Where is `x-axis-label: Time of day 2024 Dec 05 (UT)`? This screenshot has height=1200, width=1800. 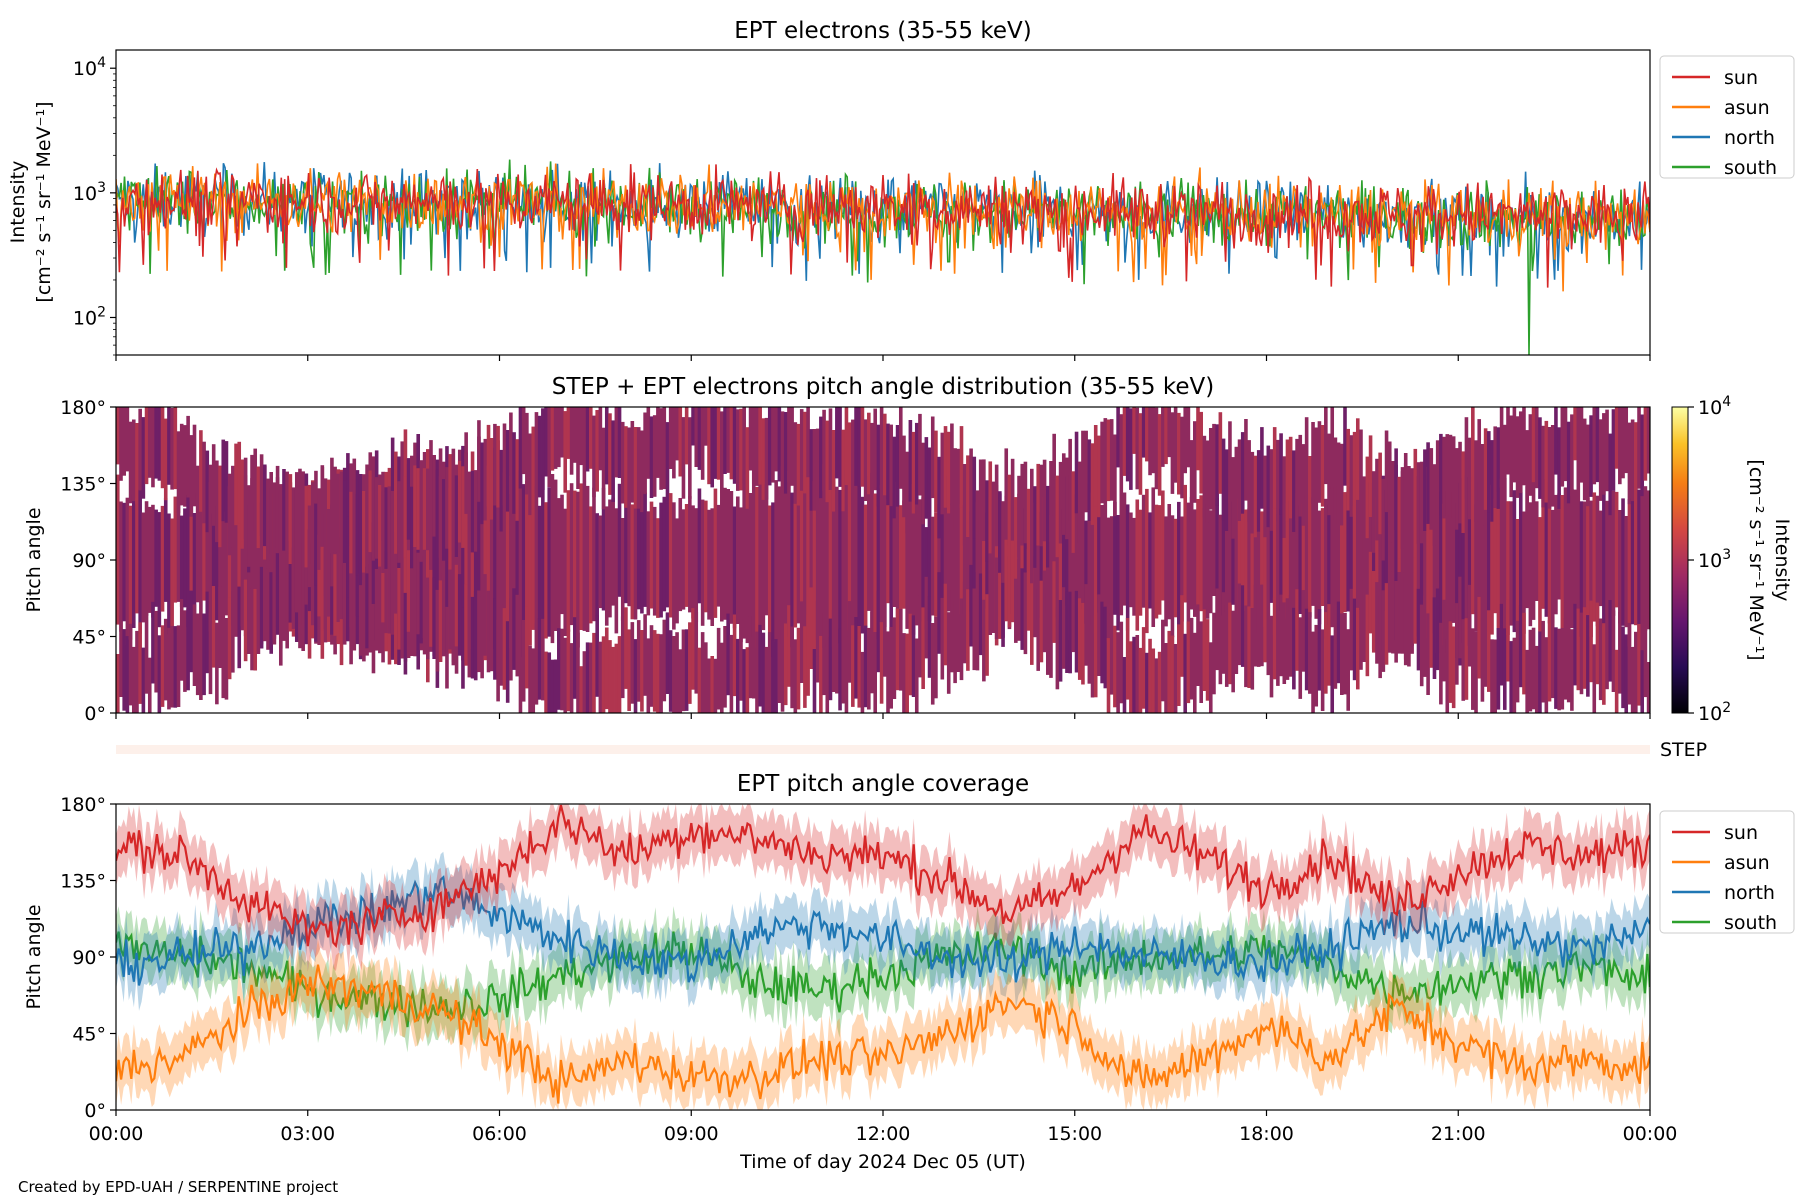
x-axis-label: Time of day 2024 Dec 05 (UT) is located at coordinates (882, 1162).